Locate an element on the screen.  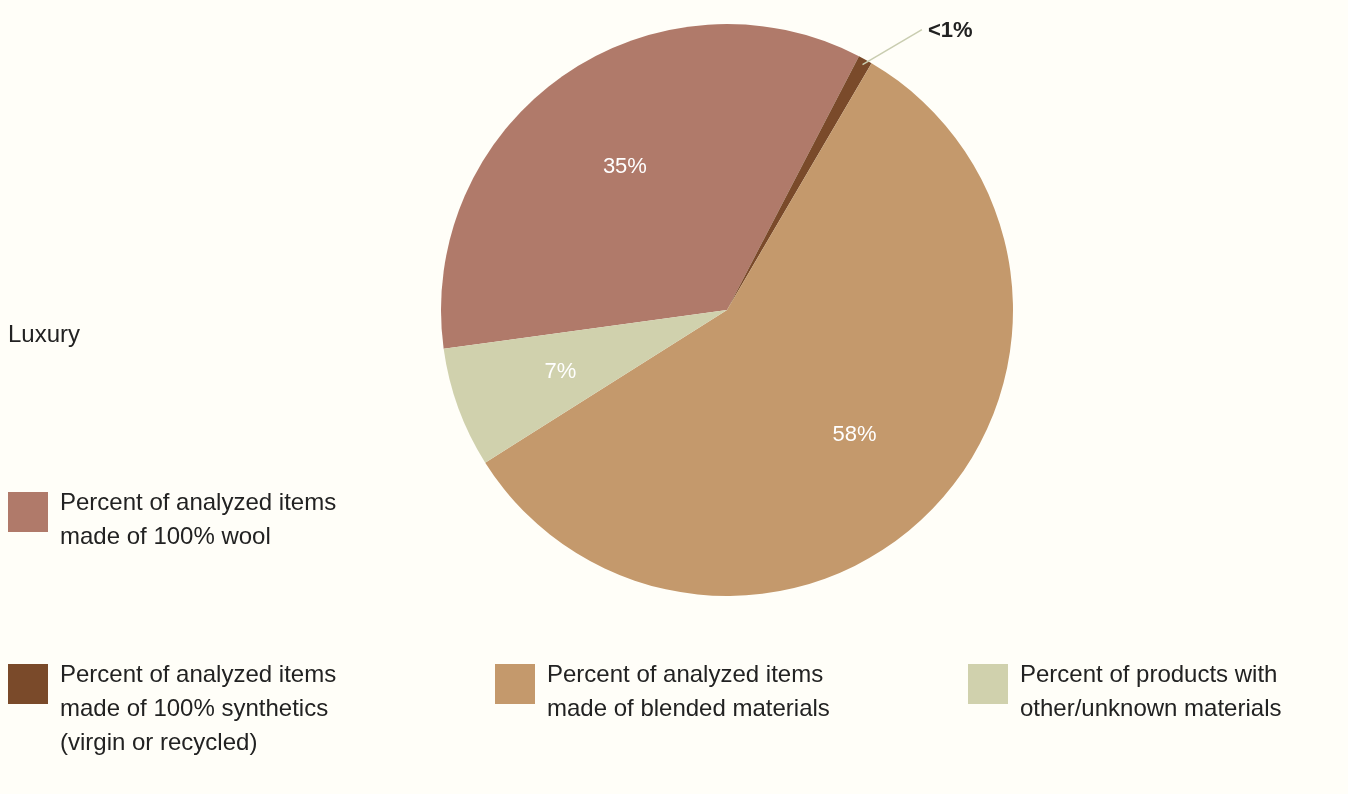
legend-label: Percent of analyzed items made of 100% wool is located at coordinates (198, 518).